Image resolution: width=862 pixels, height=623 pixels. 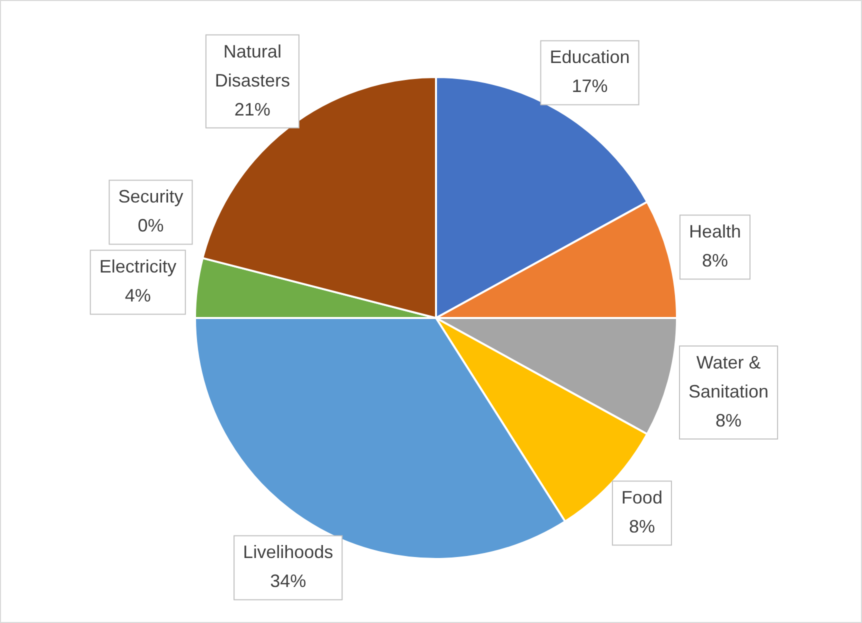 What do you see at coordinates (252, 65) in the screenshot?
I see `slice-label: Natural Disasters` at bounding box center [252, 65].